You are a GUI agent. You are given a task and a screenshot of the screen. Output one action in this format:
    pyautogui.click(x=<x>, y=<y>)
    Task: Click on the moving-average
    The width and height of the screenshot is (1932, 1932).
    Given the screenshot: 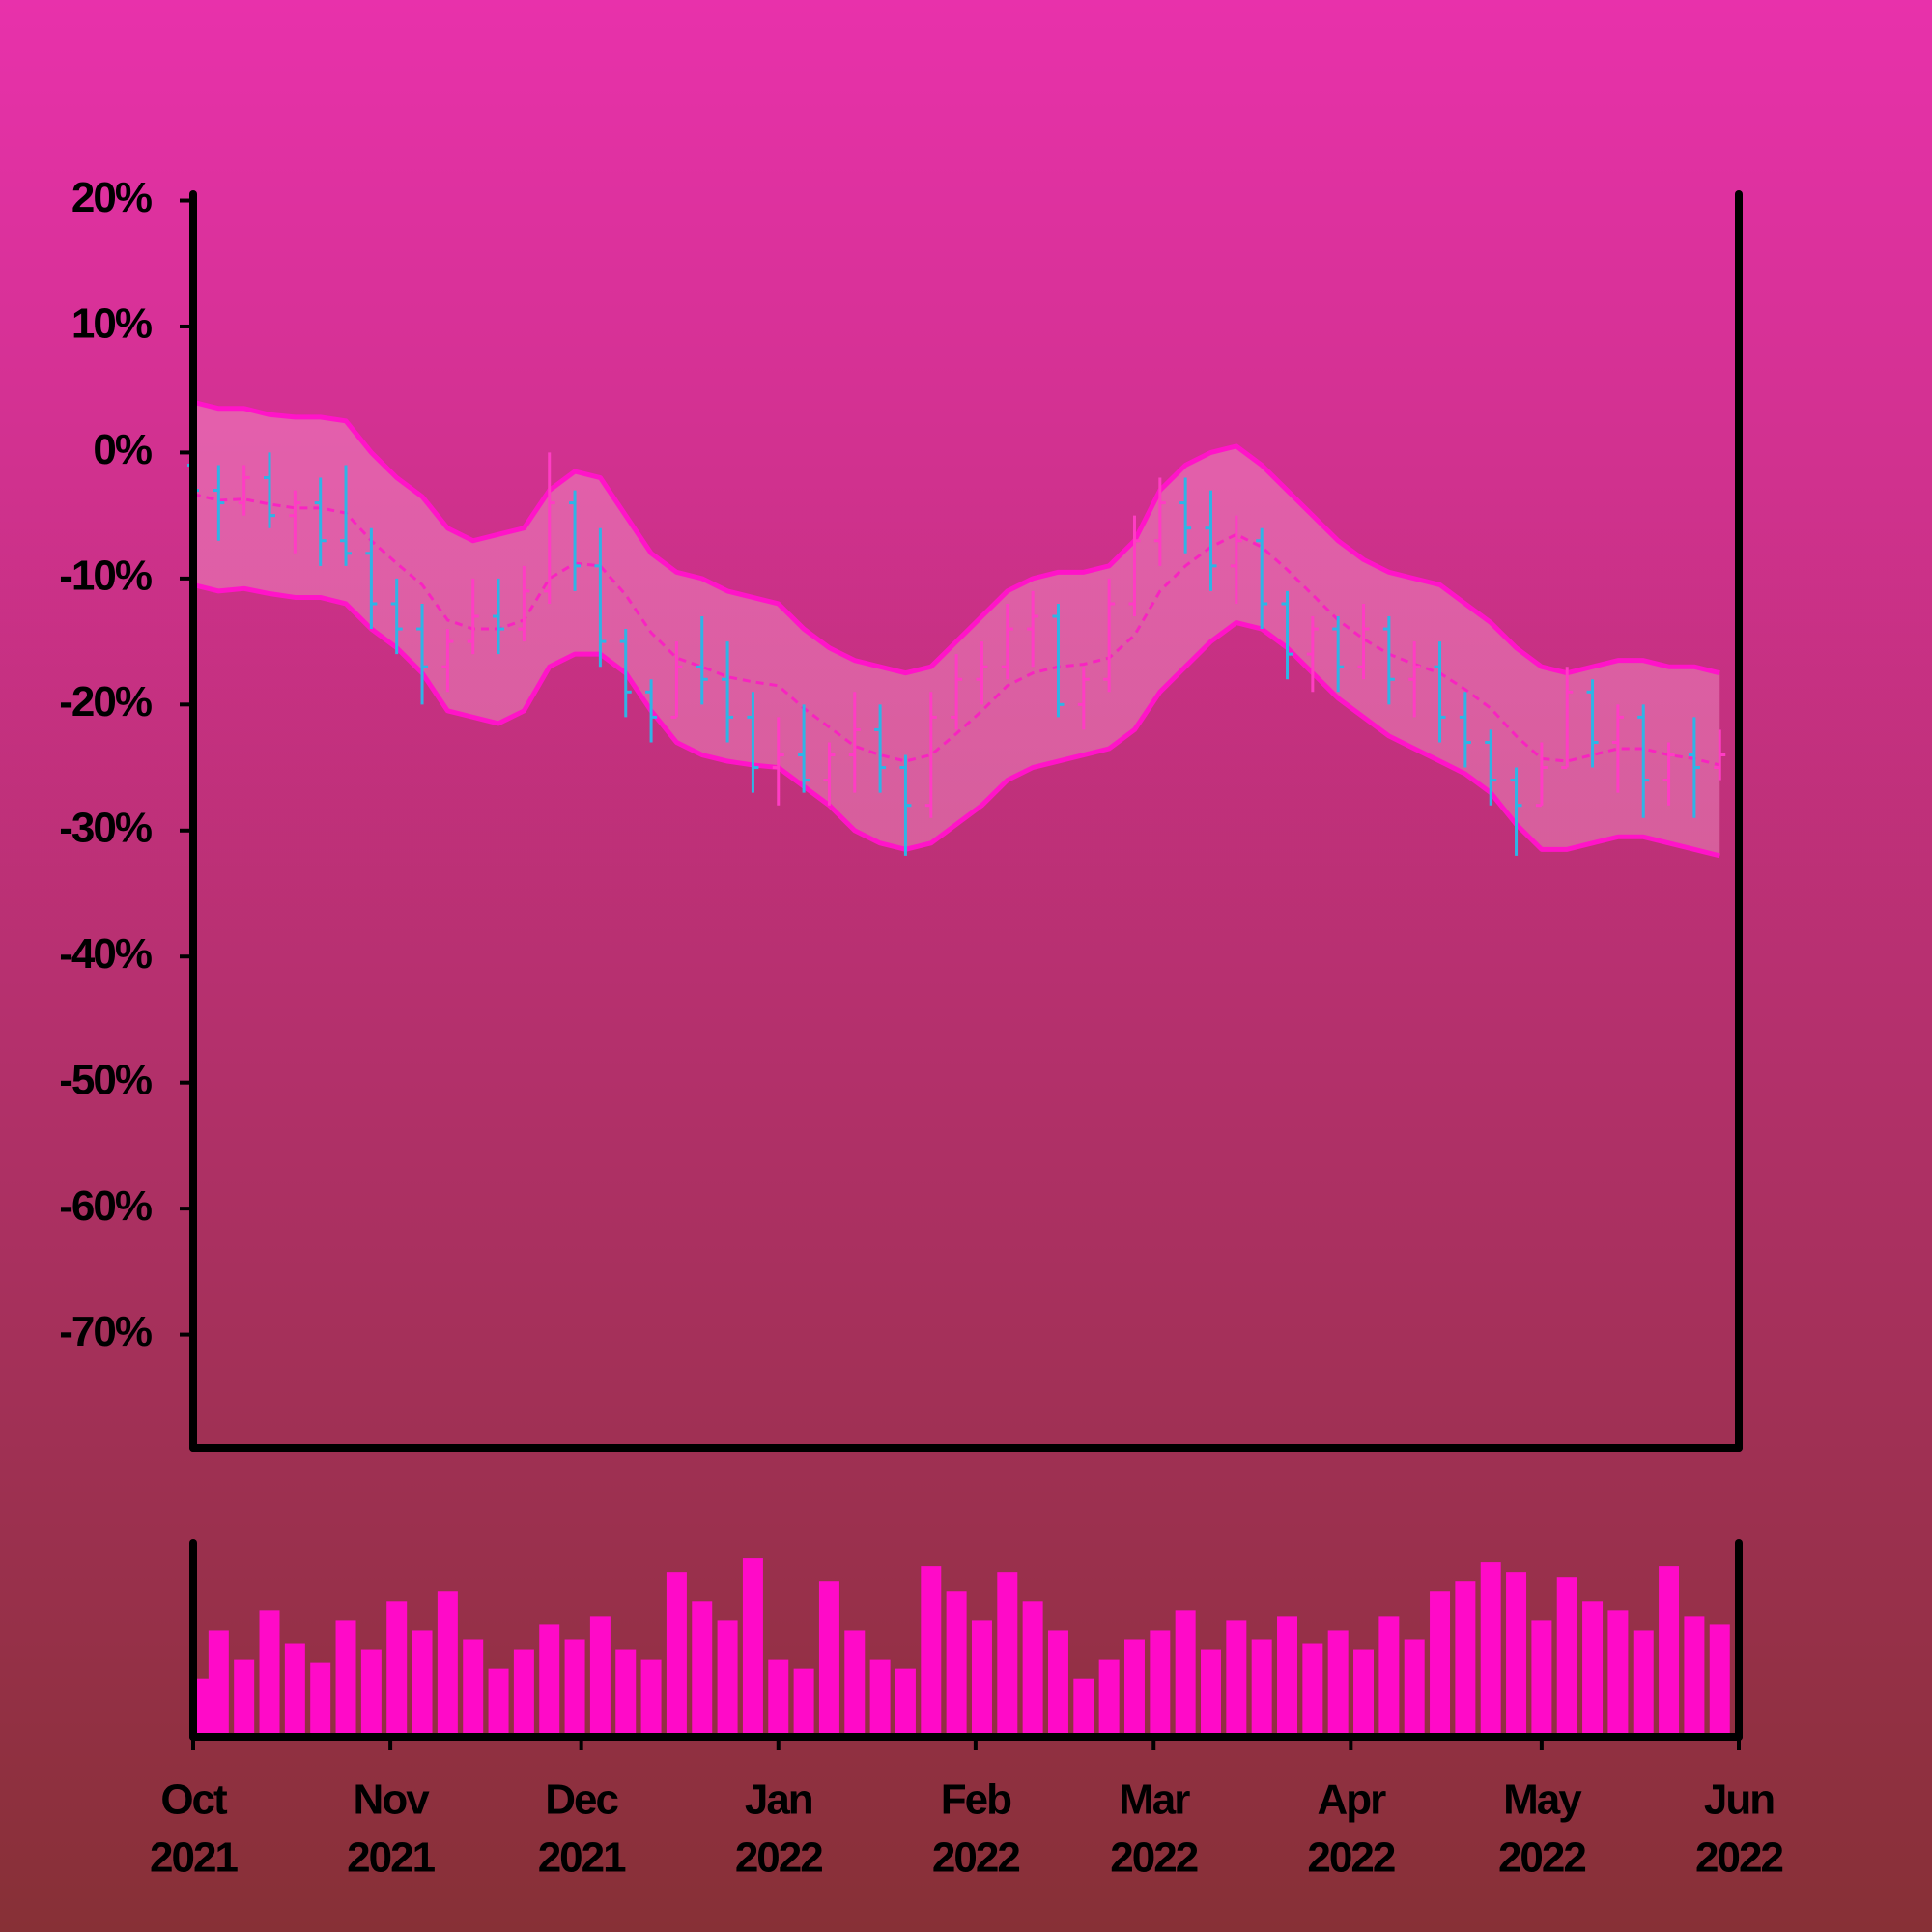 What is the action you would take?
    pyautogui.click(x=956, y=630)
    